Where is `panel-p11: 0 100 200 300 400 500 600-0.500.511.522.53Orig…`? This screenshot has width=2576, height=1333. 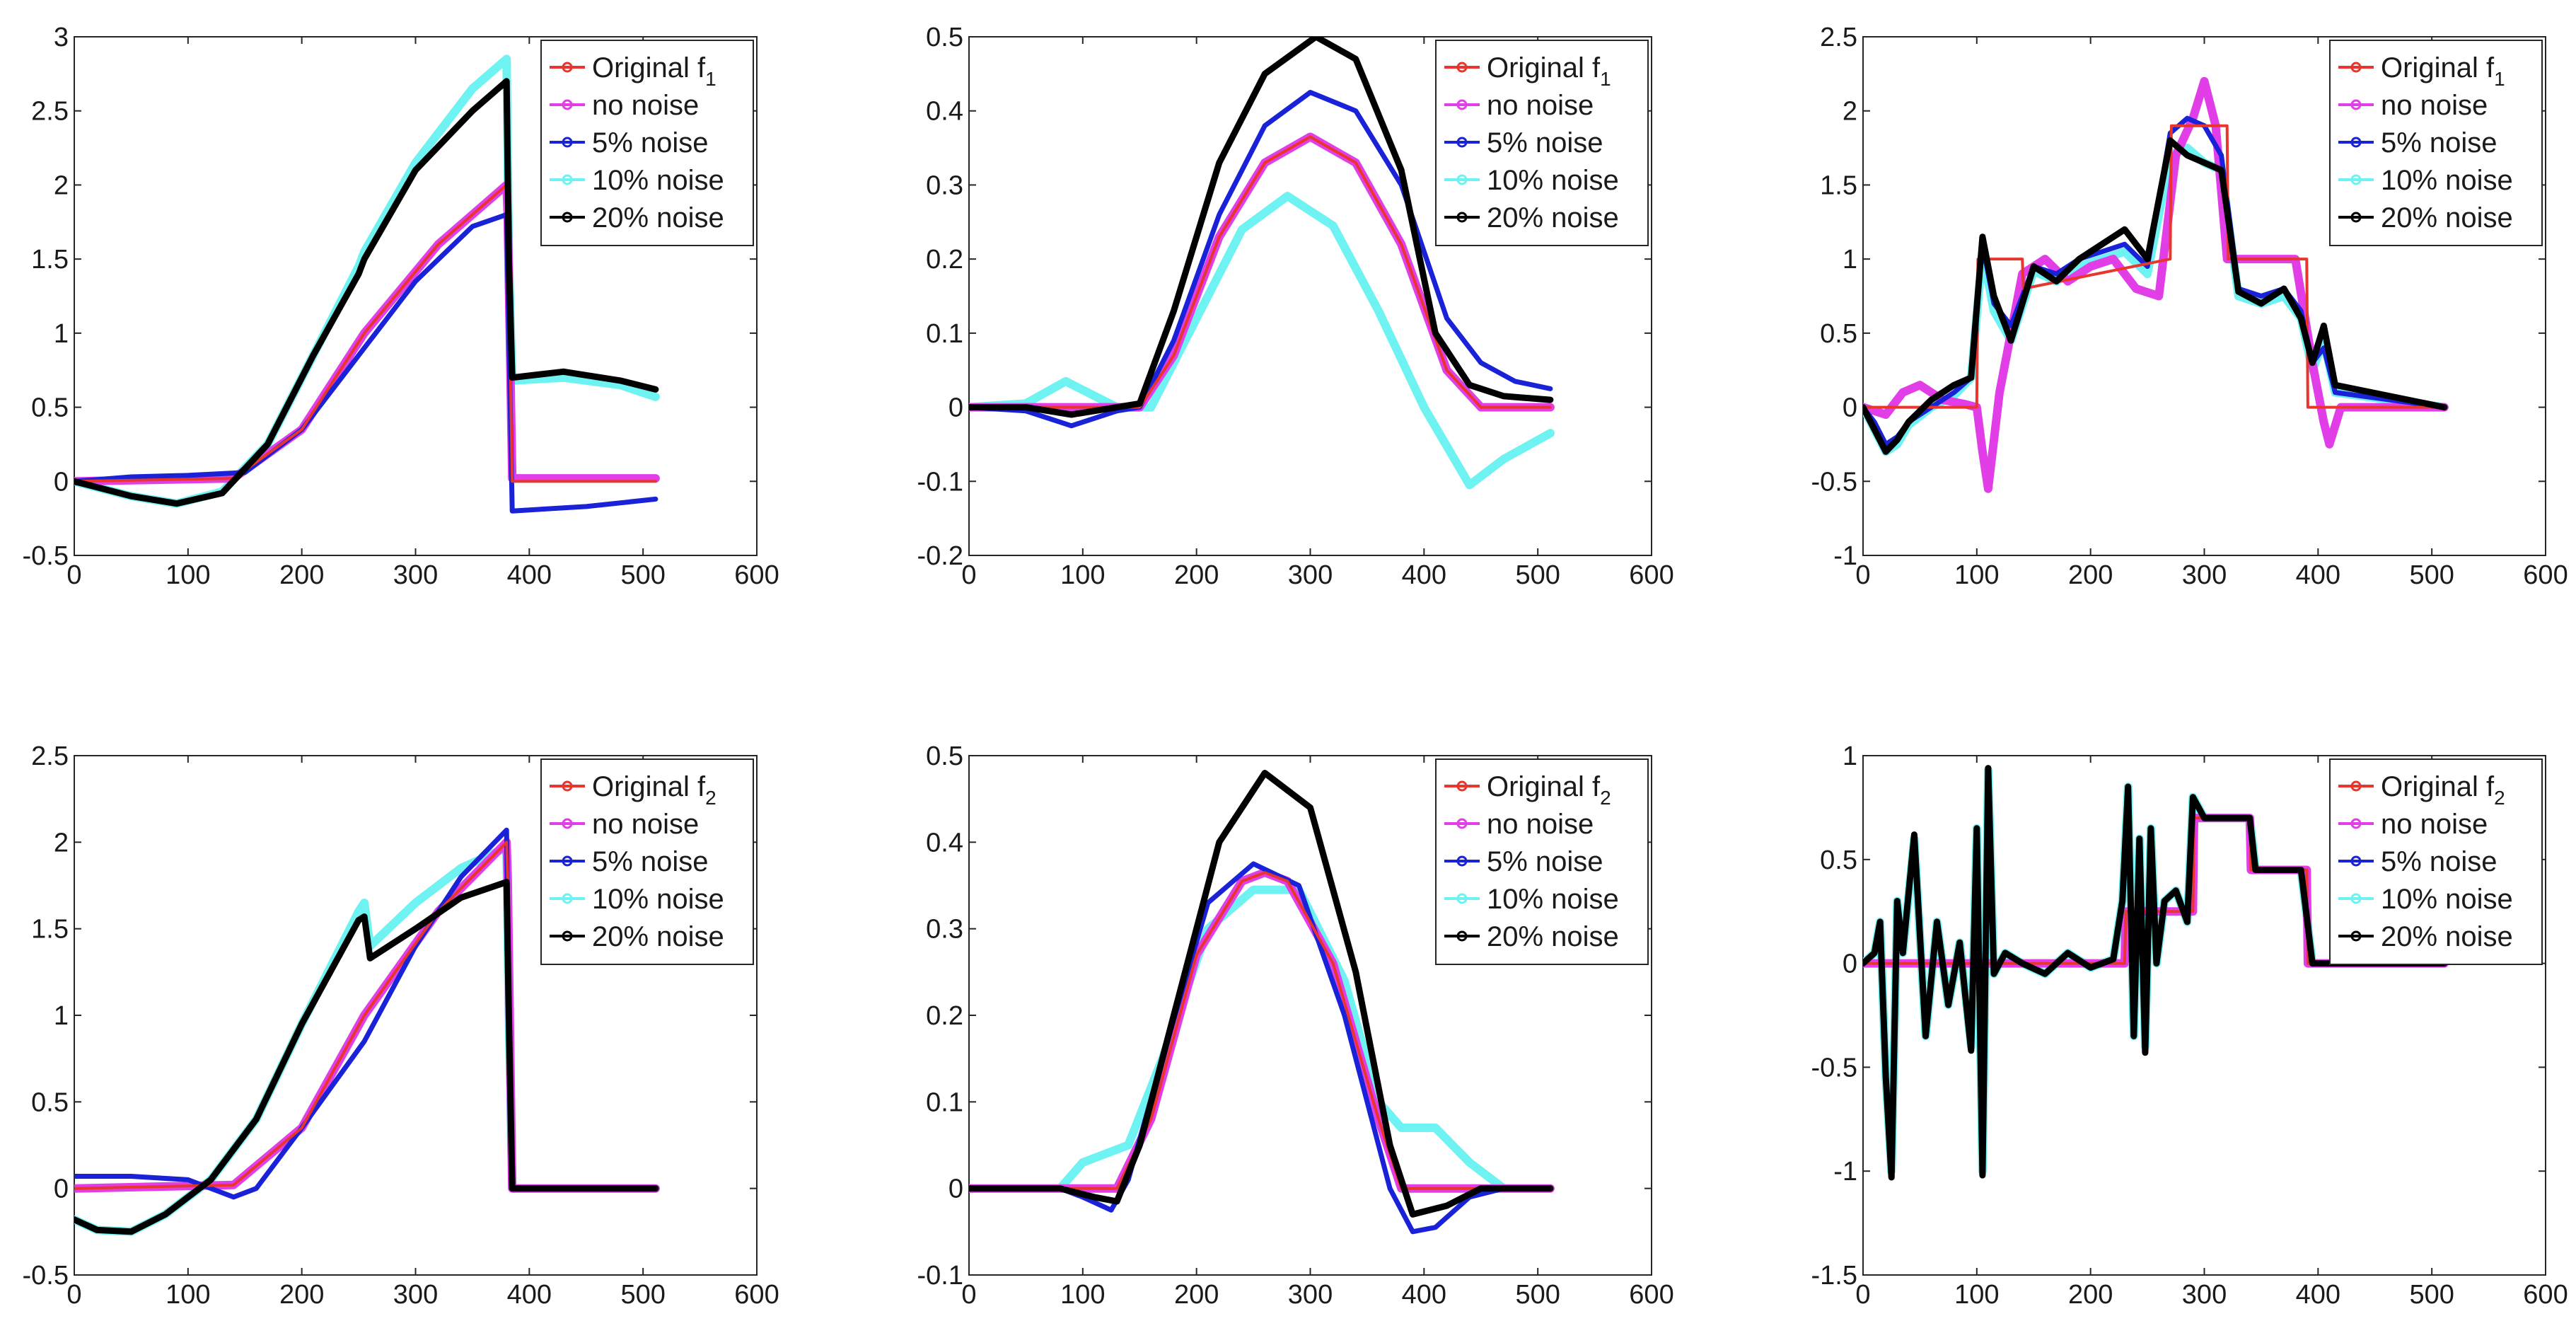 panel-p11: 0 100 200 300 400 500 600-0.500.511.522.53Orig… is located at coordinates (401, 306).